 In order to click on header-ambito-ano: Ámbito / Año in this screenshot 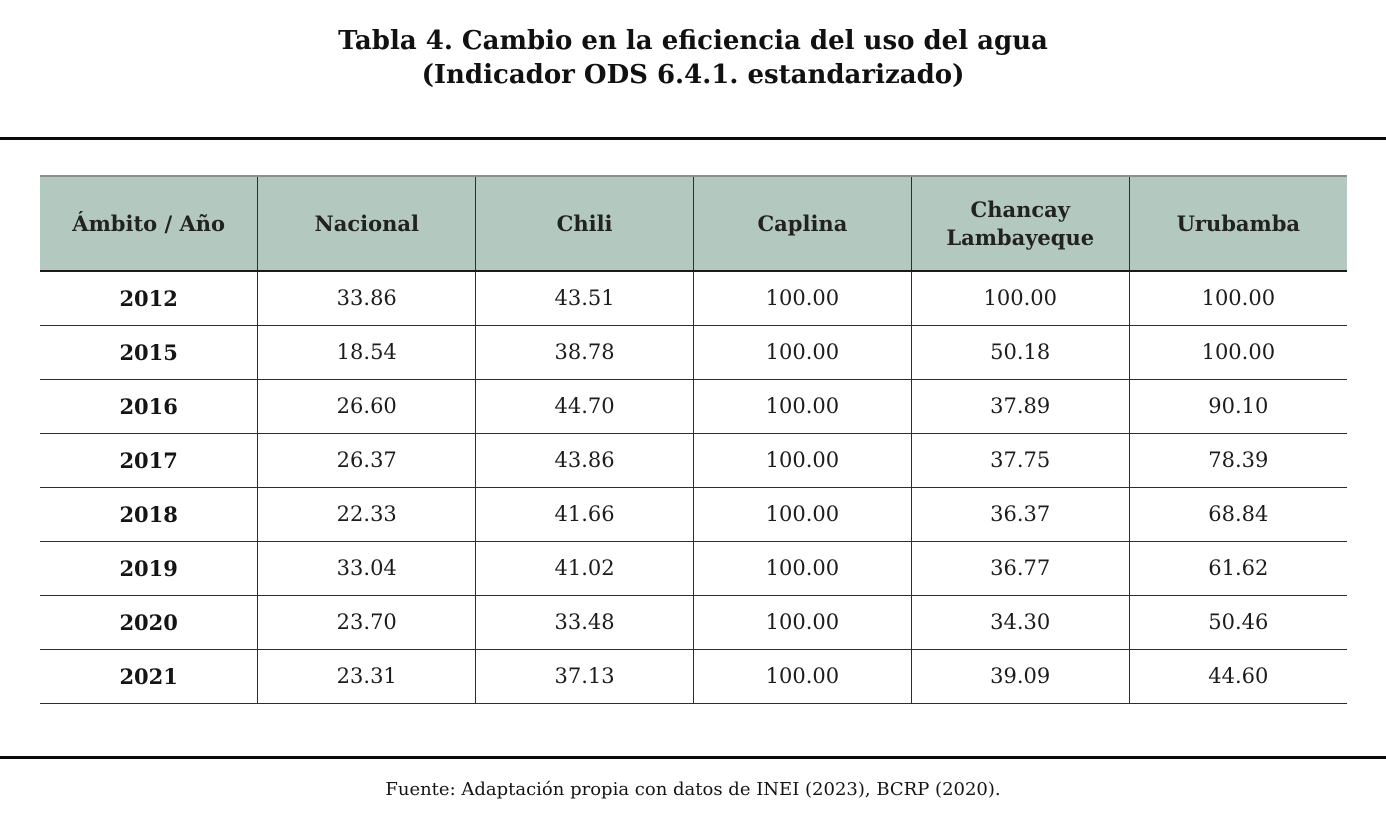, I will do `click(149, 223)`.